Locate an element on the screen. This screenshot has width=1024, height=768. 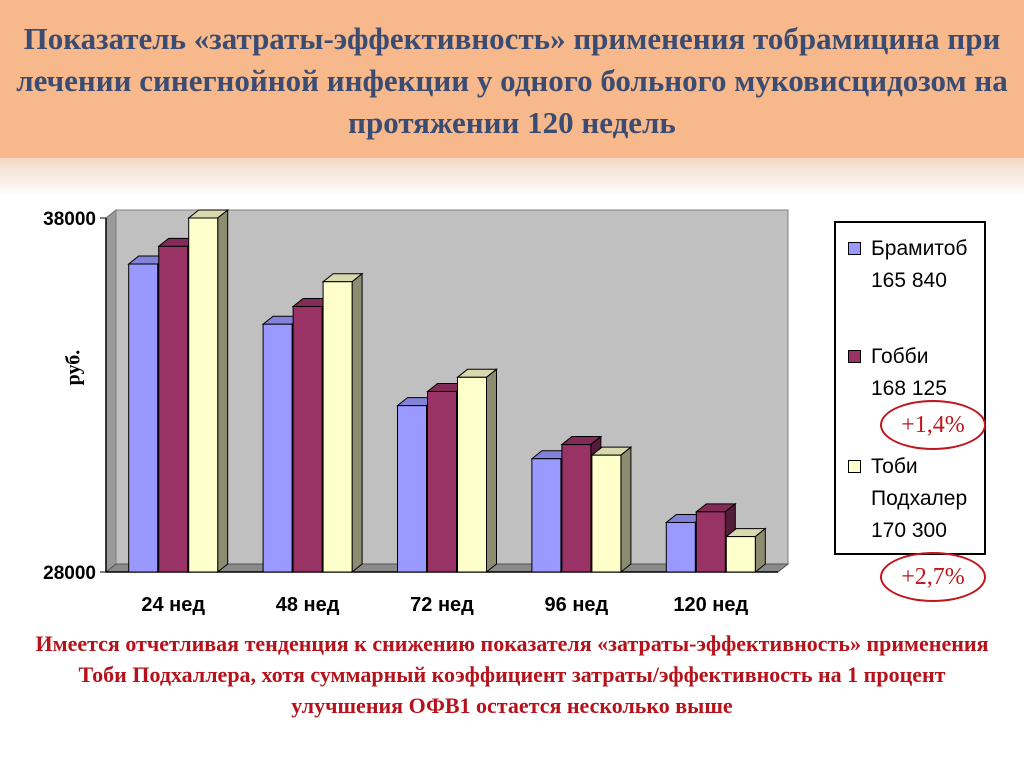
x-tick-label: 24 нед is located at coordinates (173, 605).